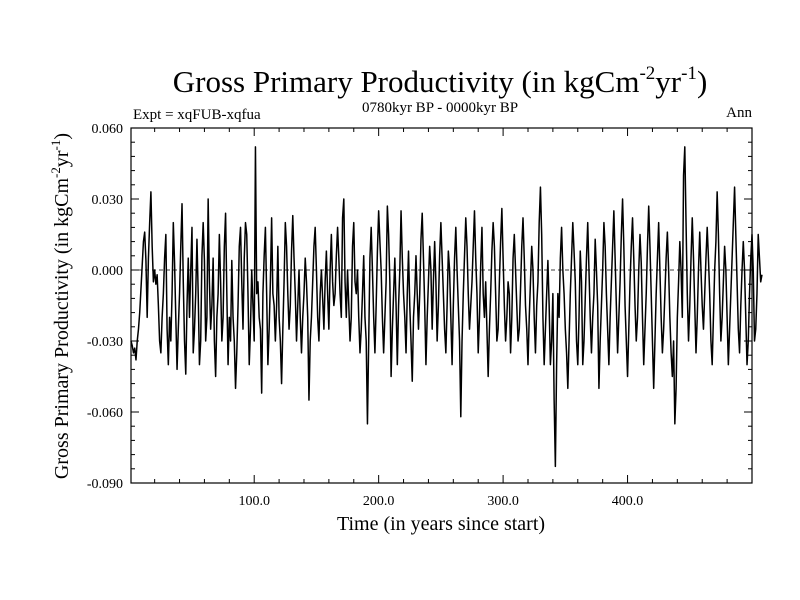 Image resolution: width=800 pixels, height=600 pixels. What do you see at coordinates (197, 115) in the screenshot?
I see `experiment-label: Expt = xqFUB-xqfua` at bounding box center [197, 115].